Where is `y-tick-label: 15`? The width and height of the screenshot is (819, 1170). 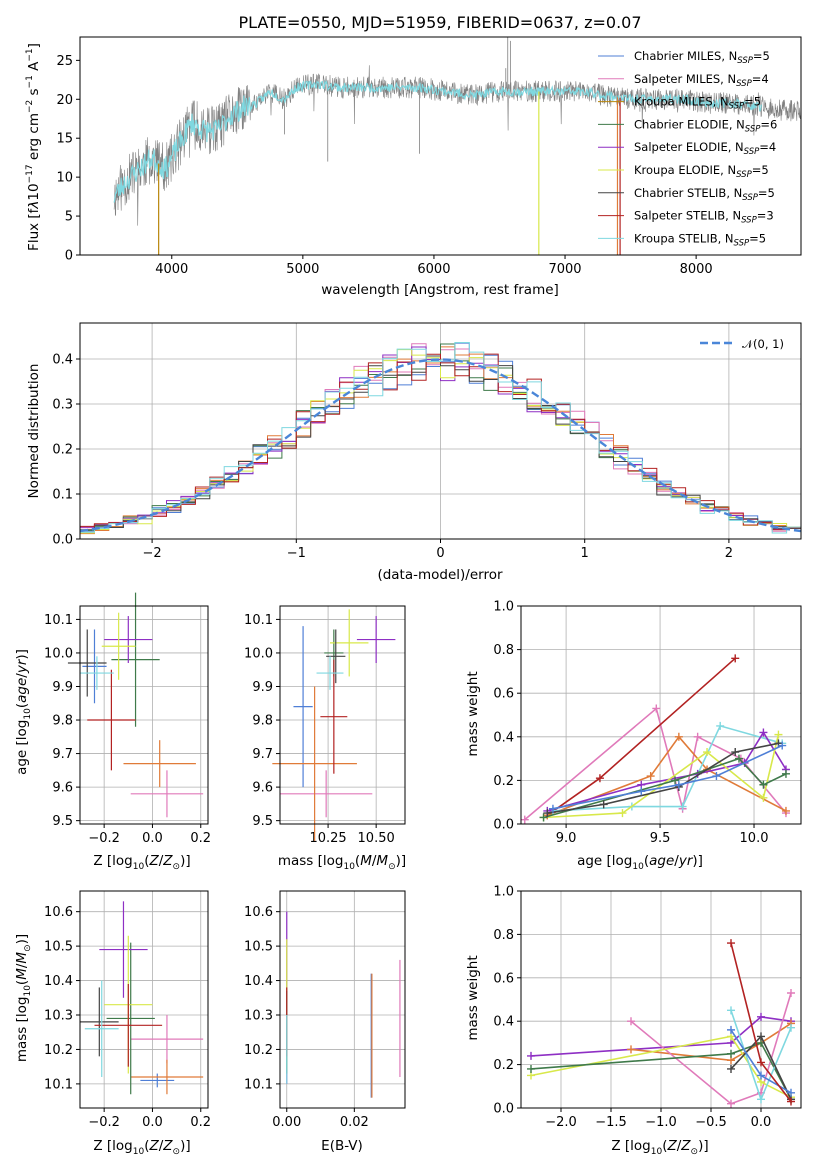
y-tick-label: 15 is located at coordinates (64, 139).